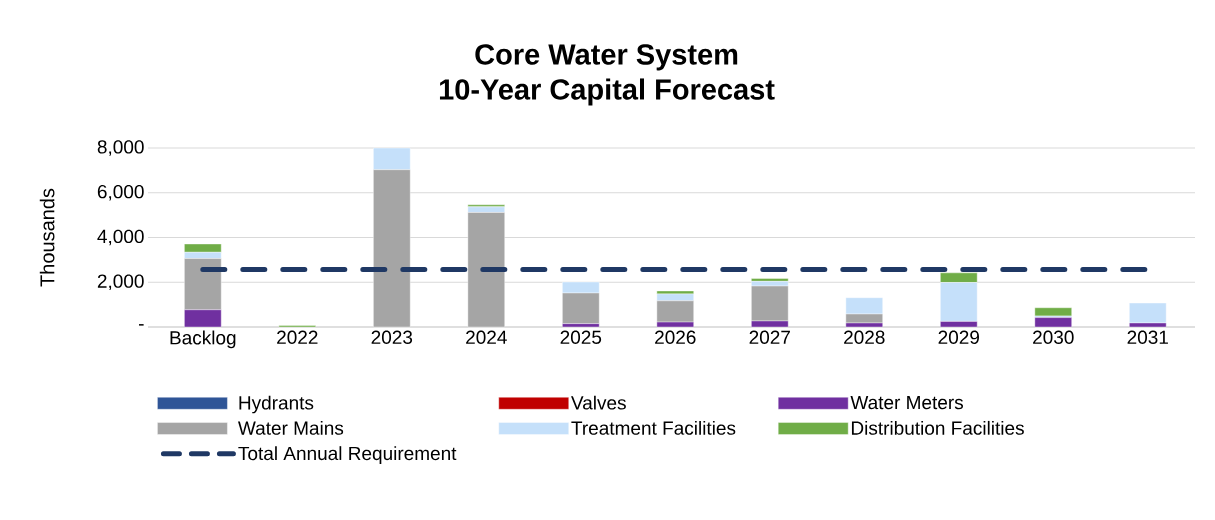 This screenshot has height=520, width=1215. Describe the element at coordinates (607, 75) in the screenshot. I see `chart-title: Core Water System 10-Year Capital Forecast` at that location.